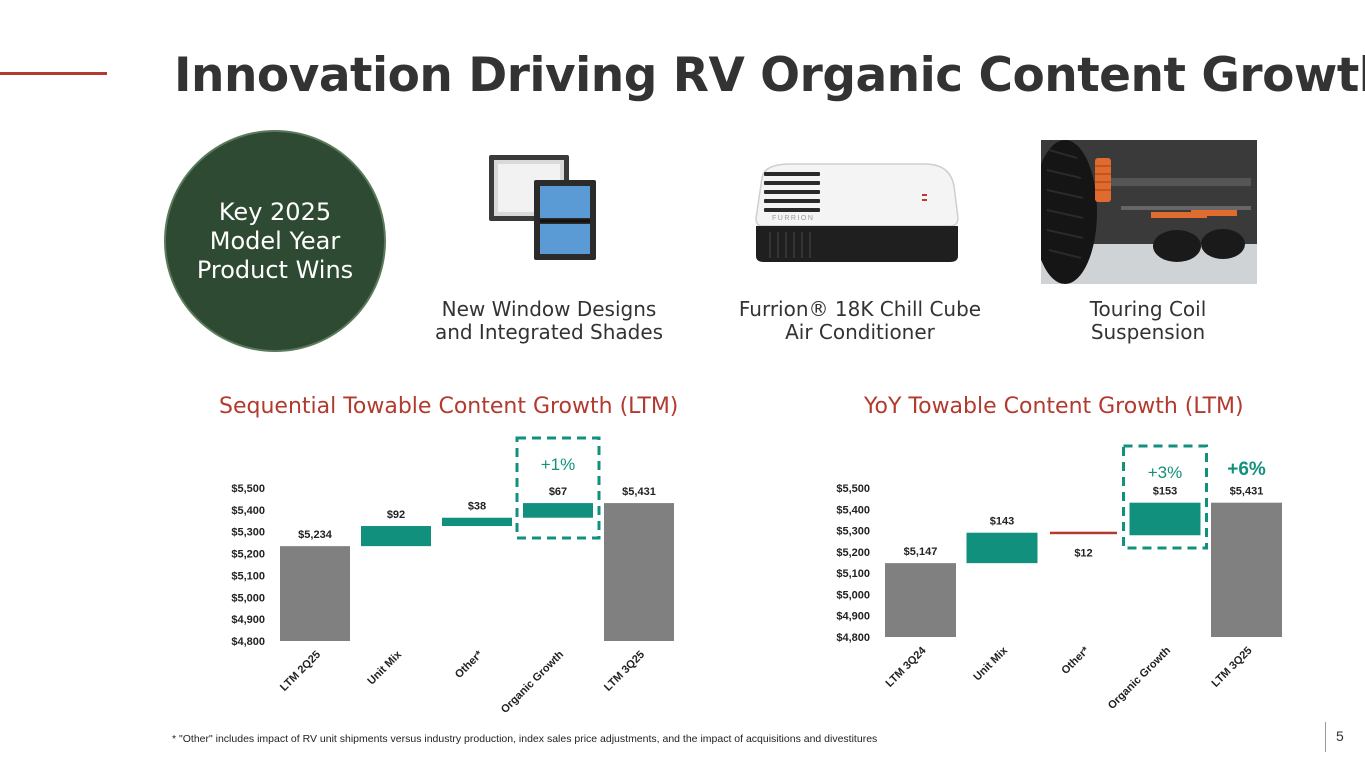 The width and height of the screenshot is (1365, 768). I want to click on badge-line: Product Wins, so click(275, 269).